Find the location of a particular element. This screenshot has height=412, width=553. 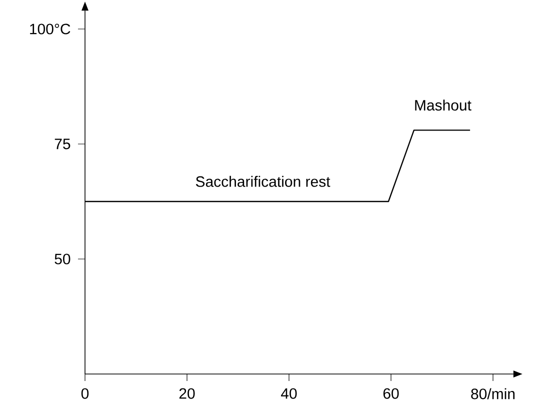

annotation: Mashout is located at coordinates (443, 105).